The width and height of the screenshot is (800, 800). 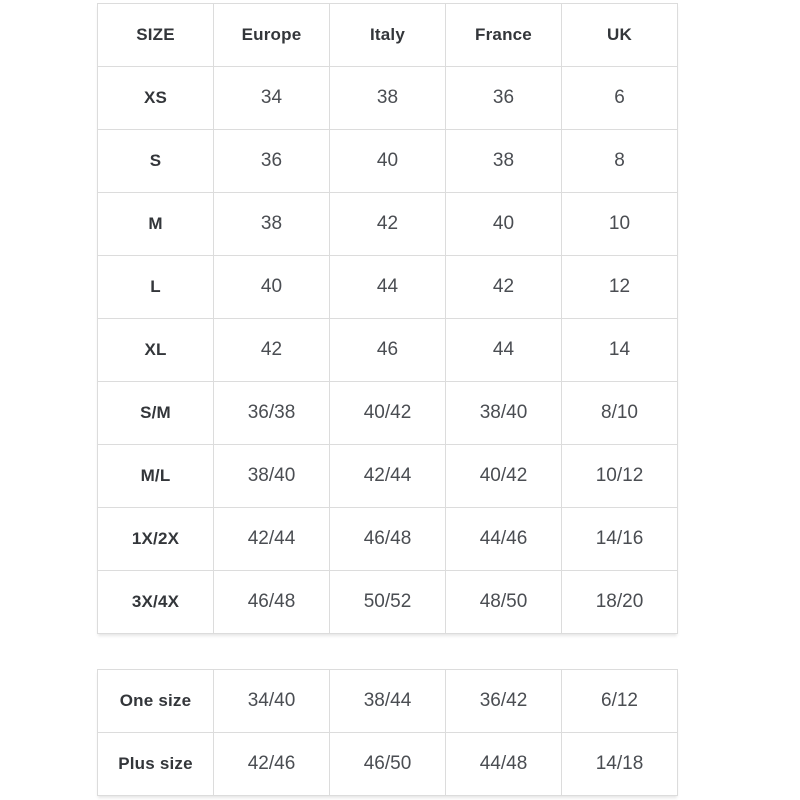 I want to click on header-italy: Italy, so click(x=387, y=35).